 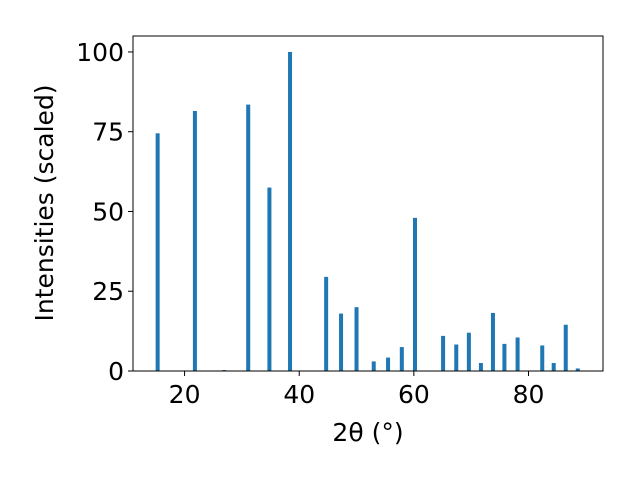 I want to click on x-axis-label: 2θ (°), so click(x=367, y=432).